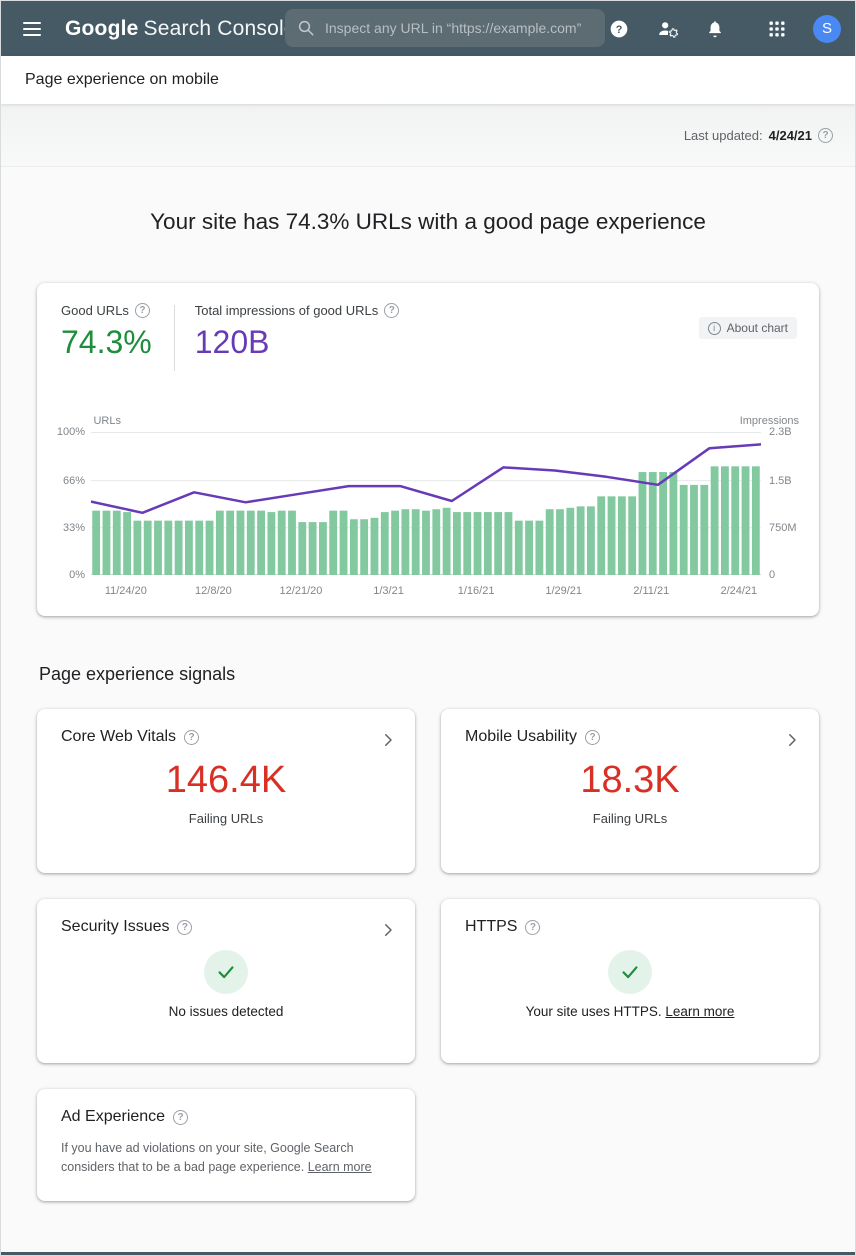 The image size is (856, 1256). What do you see at coordinates (714, 328) in the screenshot?
I see `info-icon: i` at bounding box center [714, 328].